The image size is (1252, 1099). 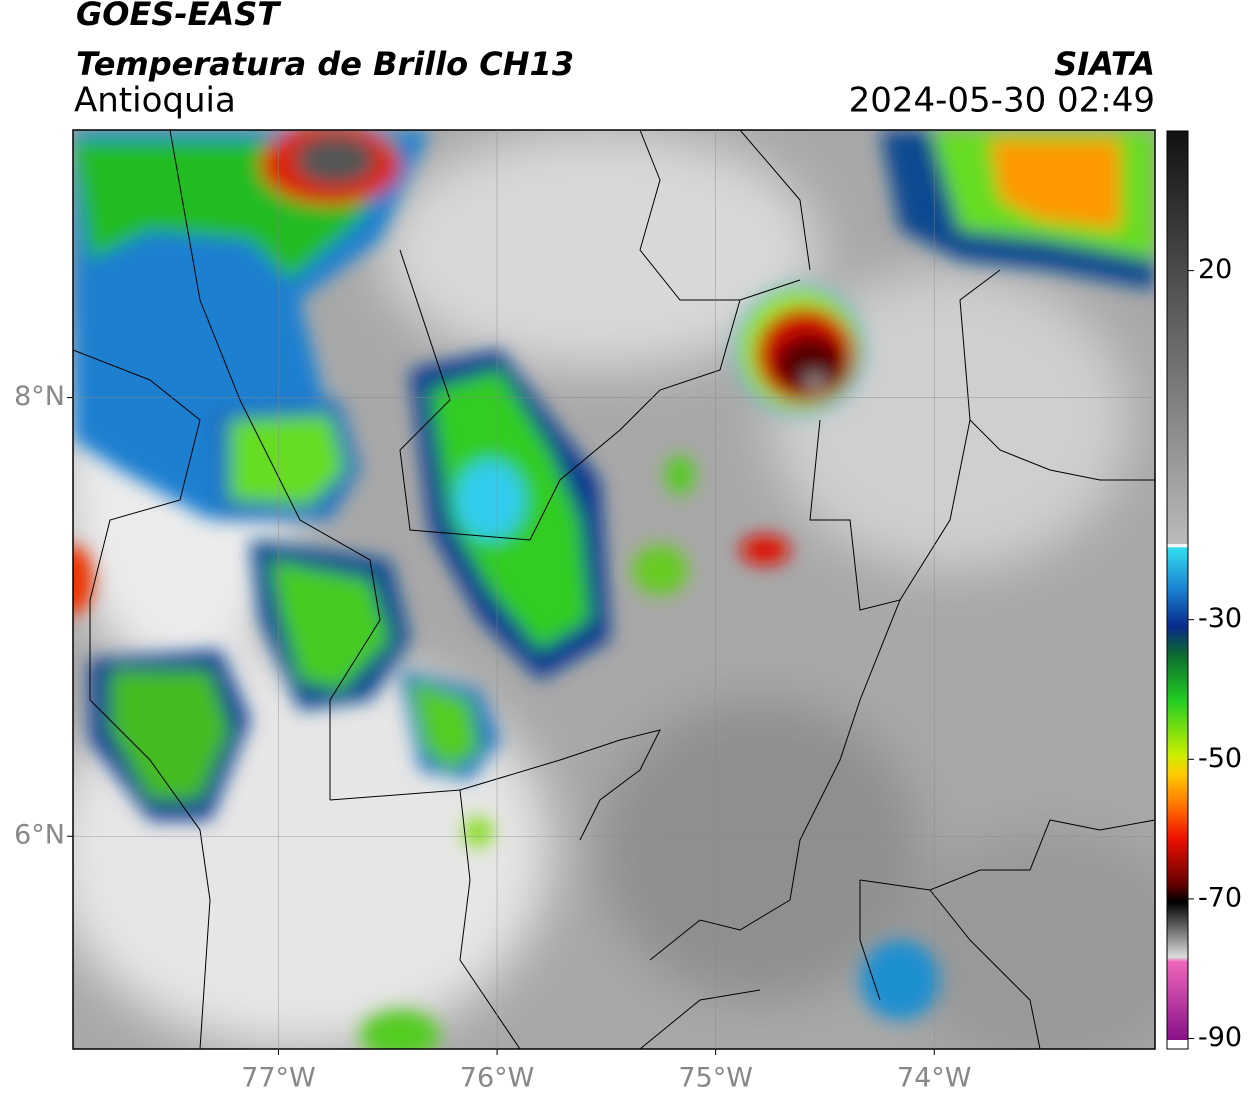 What do you see at coordinates (715, 1078) in the screenshot?
I see `x-tick-label: 75°W` at bounding box center [715, 1078].